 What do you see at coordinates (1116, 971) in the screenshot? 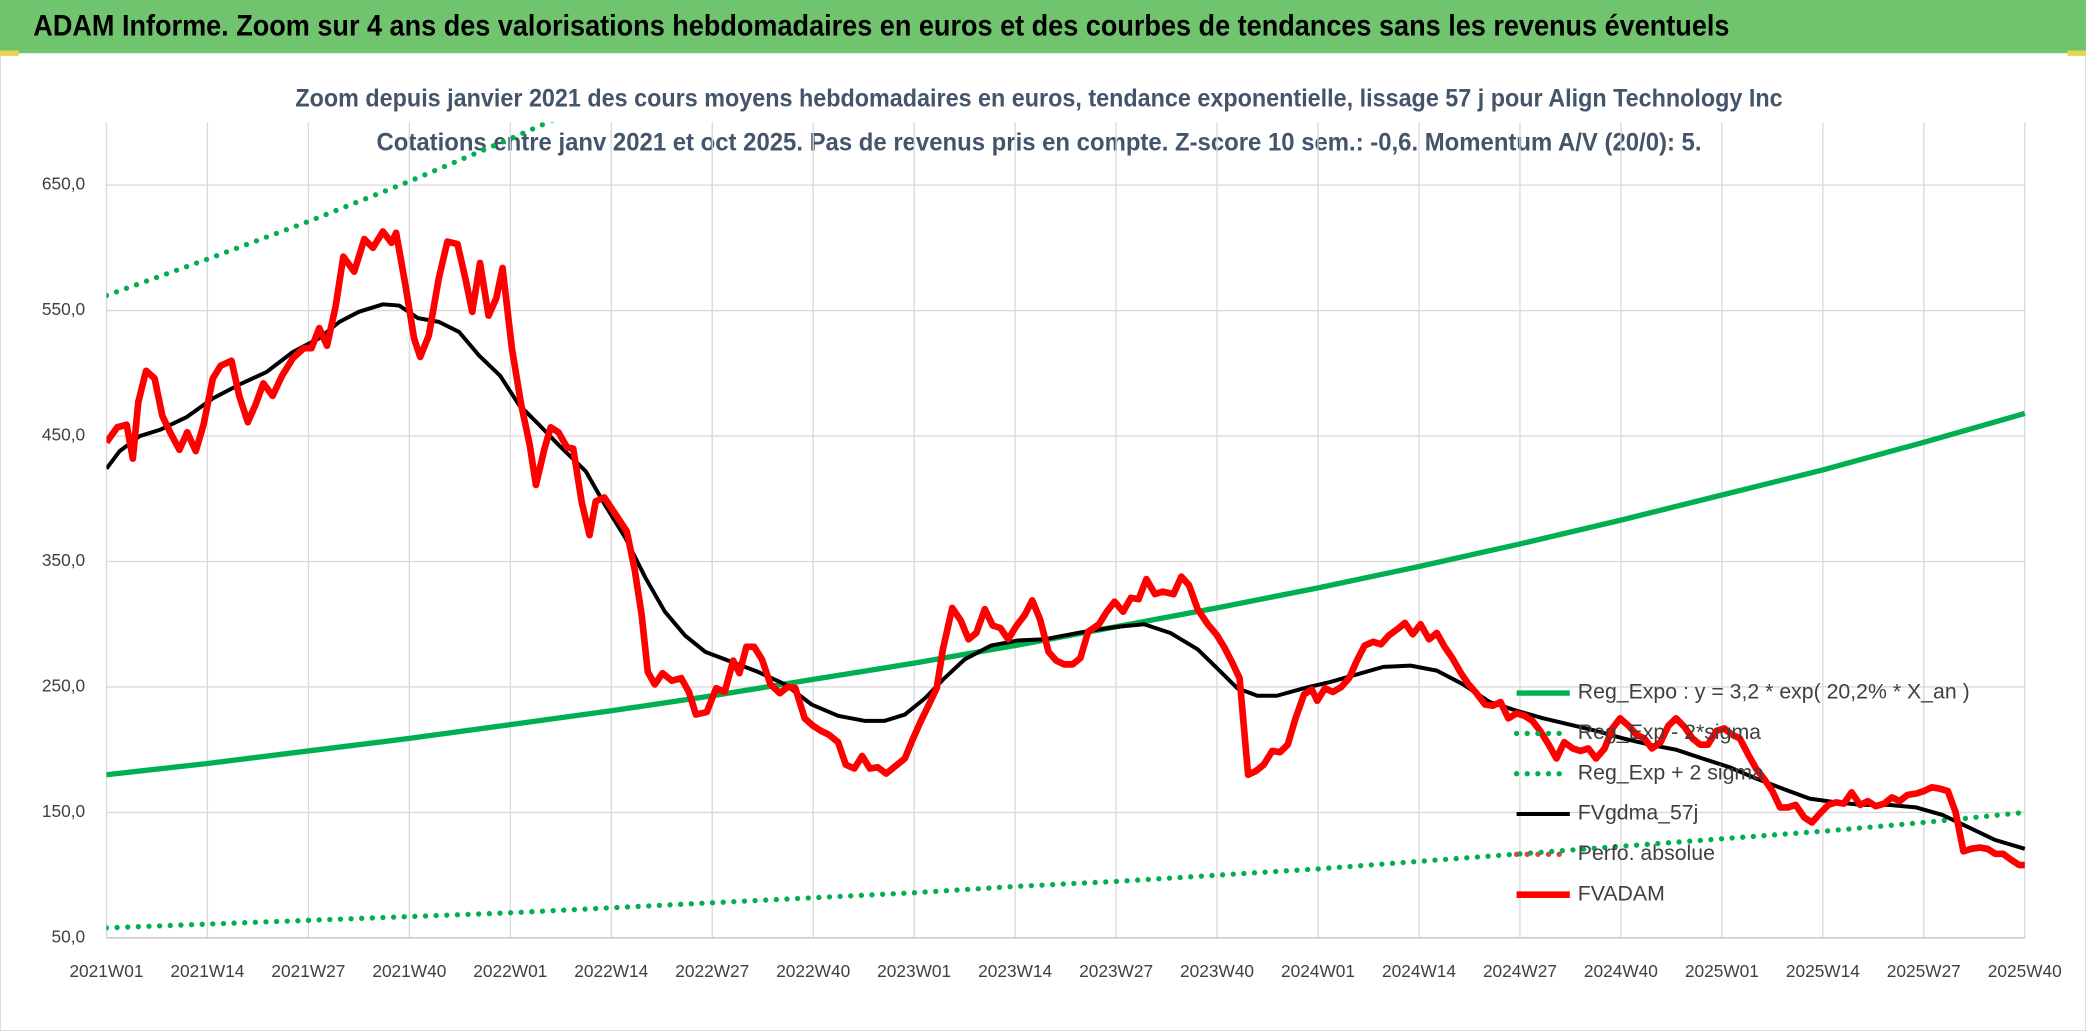
I see `x-tick-label: 2023W27` at bounding box center [1116, 971].